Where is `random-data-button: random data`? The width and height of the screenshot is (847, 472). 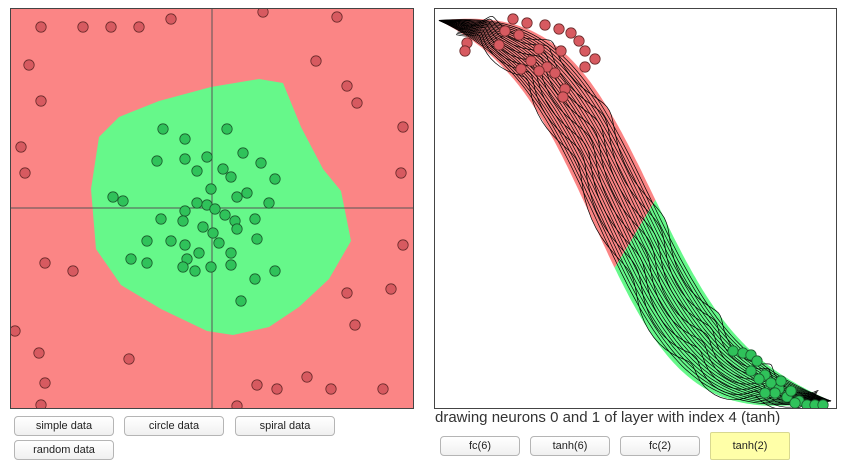
random-data-button: random data is located at coordinates (64, 450).